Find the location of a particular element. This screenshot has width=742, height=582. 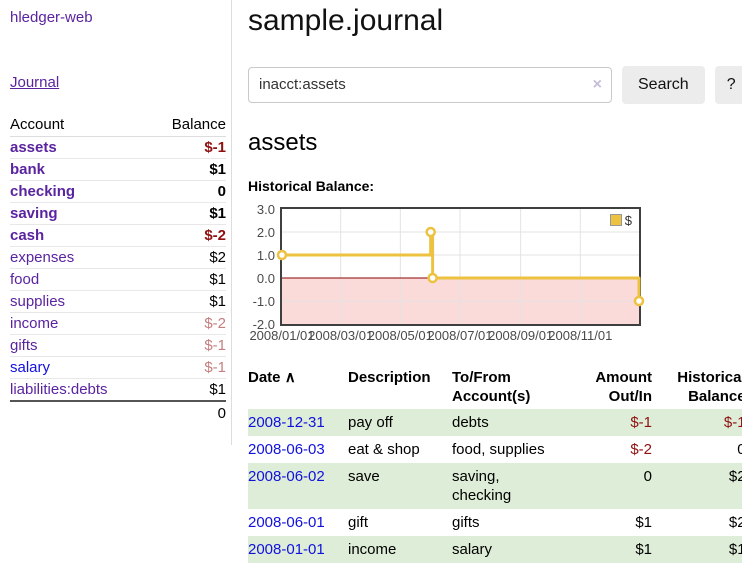

clear-search-icon: × is located at coordinates (597, 84).